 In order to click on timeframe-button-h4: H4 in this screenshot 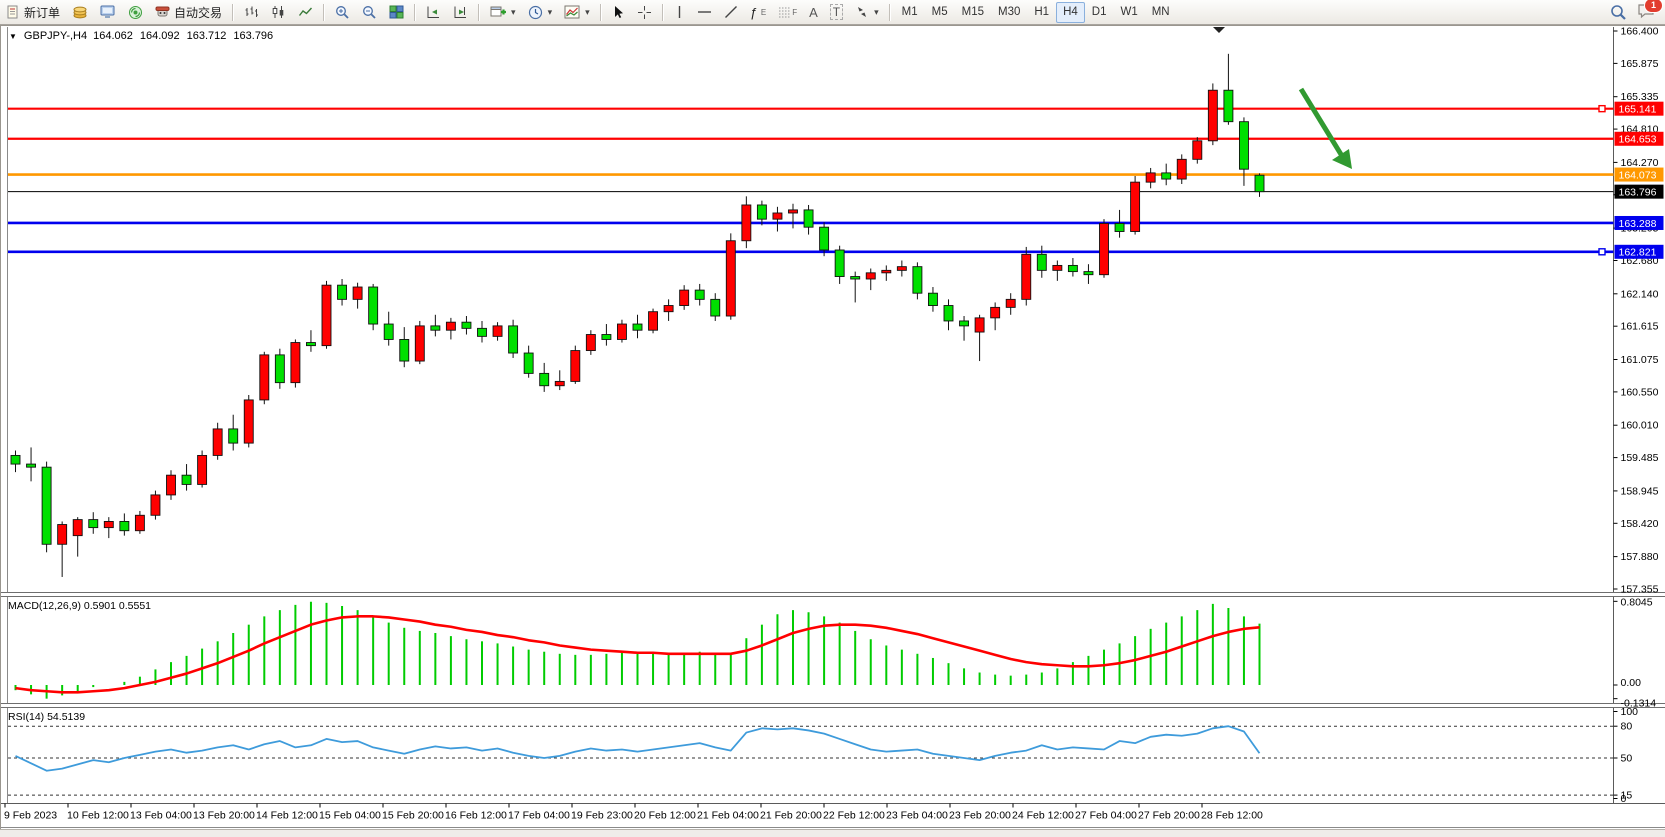, I will do `click(1070, 12)`.